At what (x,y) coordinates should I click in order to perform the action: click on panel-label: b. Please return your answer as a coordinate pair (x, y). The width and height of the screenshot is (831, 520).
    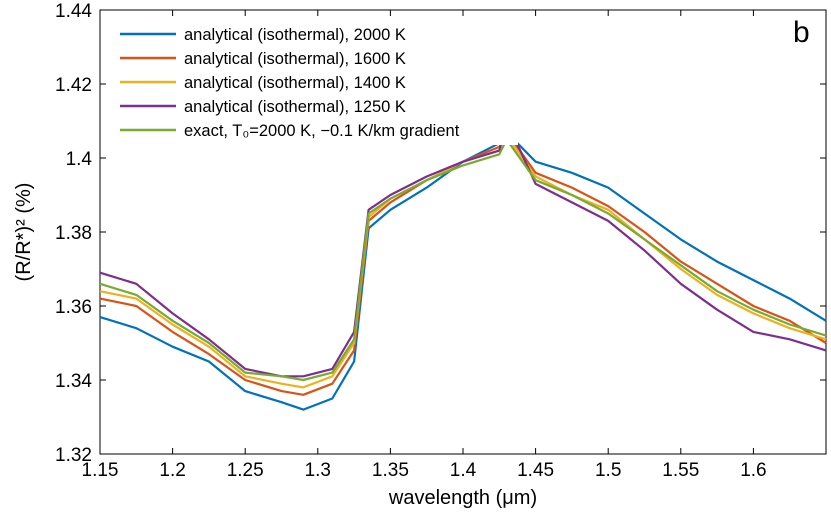
    Looking at the image, I should click on (801, 32).